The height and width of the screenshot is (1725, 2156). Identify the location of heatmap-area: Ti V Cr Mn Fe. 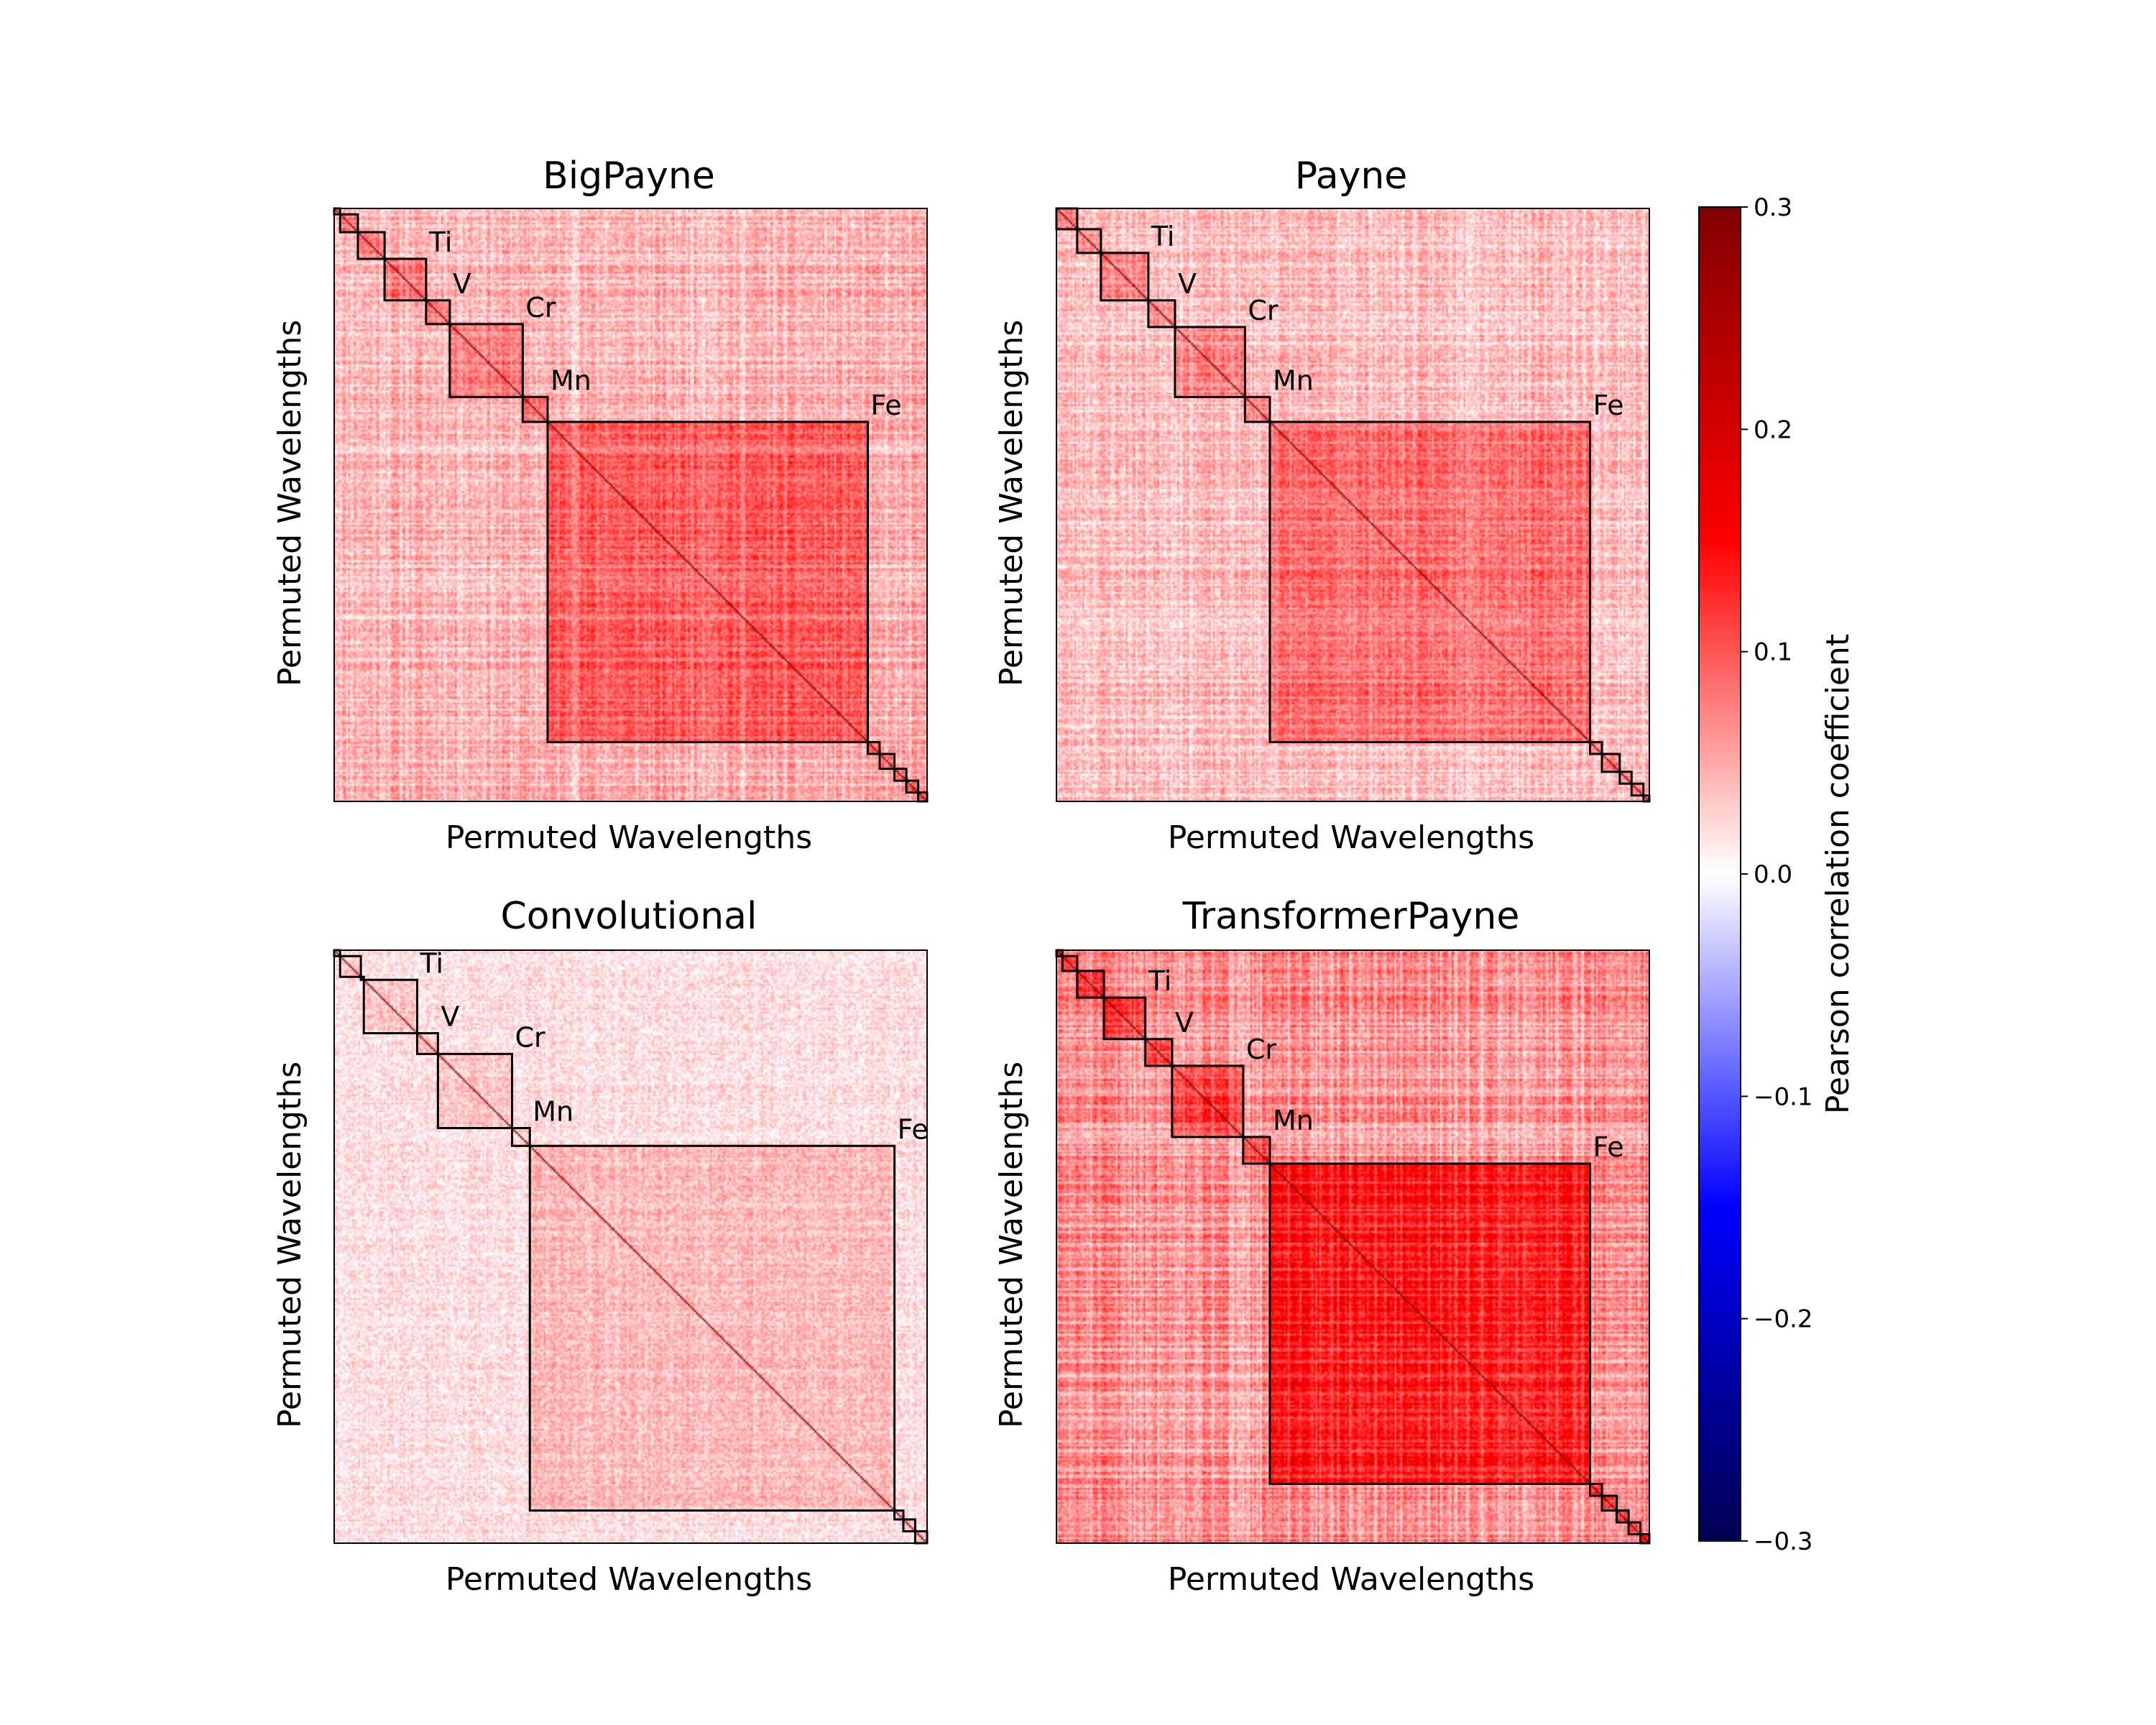
(631, 1246).